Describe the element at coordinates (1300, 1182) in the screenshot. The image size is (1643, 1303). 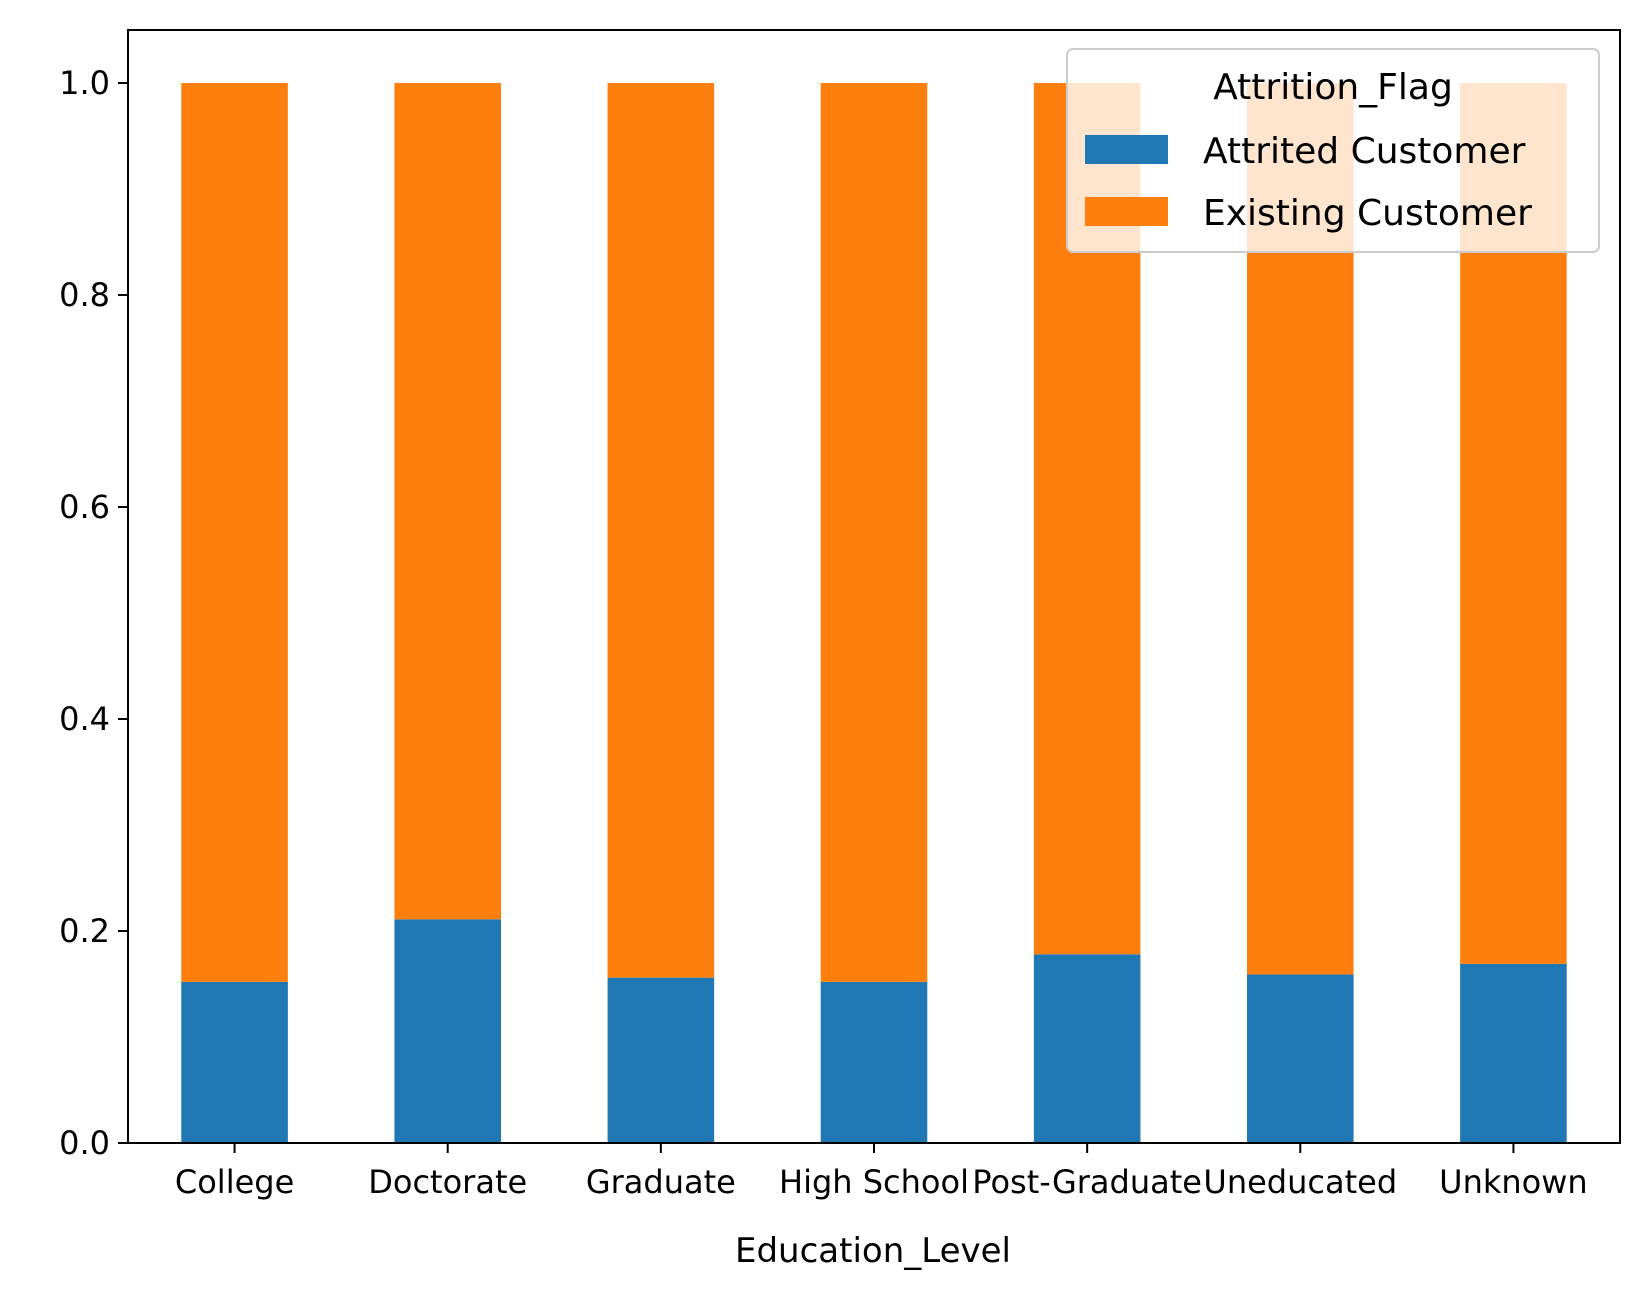
I see `x-tick-label: Uneducated` at that location.